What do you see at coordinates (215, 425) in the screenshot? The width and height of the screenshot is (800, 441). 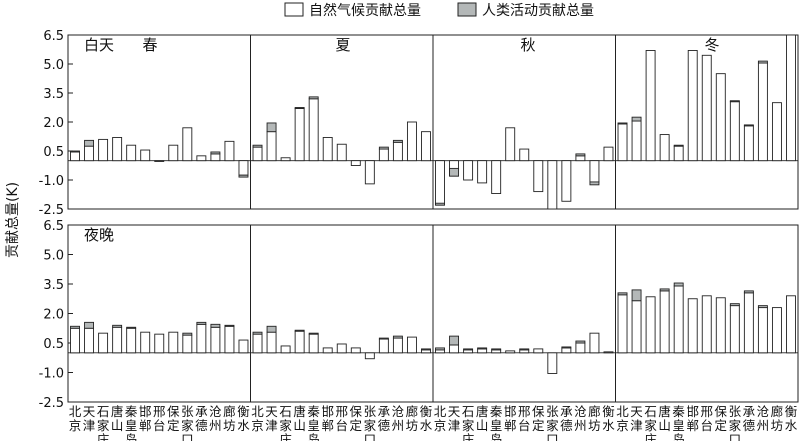 I see `city-label-0-10-1: 州` at bounding box center [215, 425].